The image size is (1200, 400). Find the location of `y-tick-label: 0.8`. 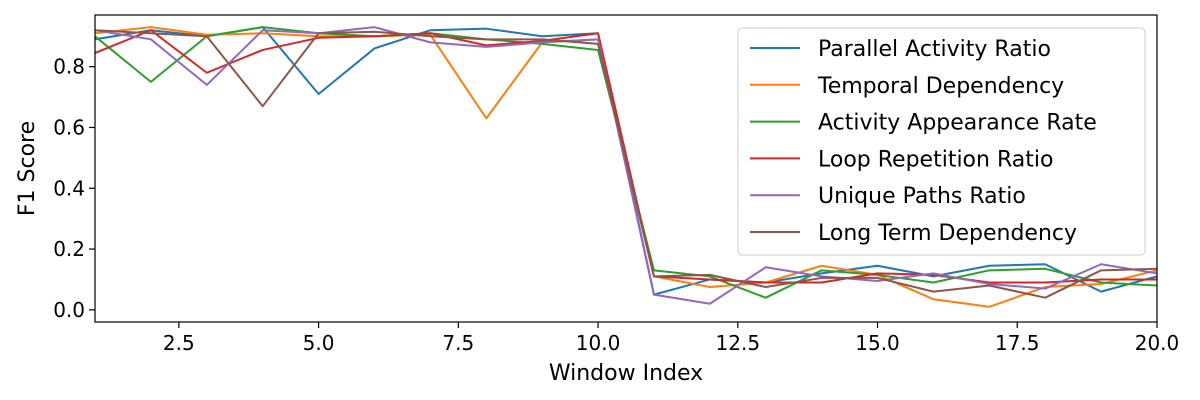

y-tick-label: 0.8 is located at coordinates (69, 67).